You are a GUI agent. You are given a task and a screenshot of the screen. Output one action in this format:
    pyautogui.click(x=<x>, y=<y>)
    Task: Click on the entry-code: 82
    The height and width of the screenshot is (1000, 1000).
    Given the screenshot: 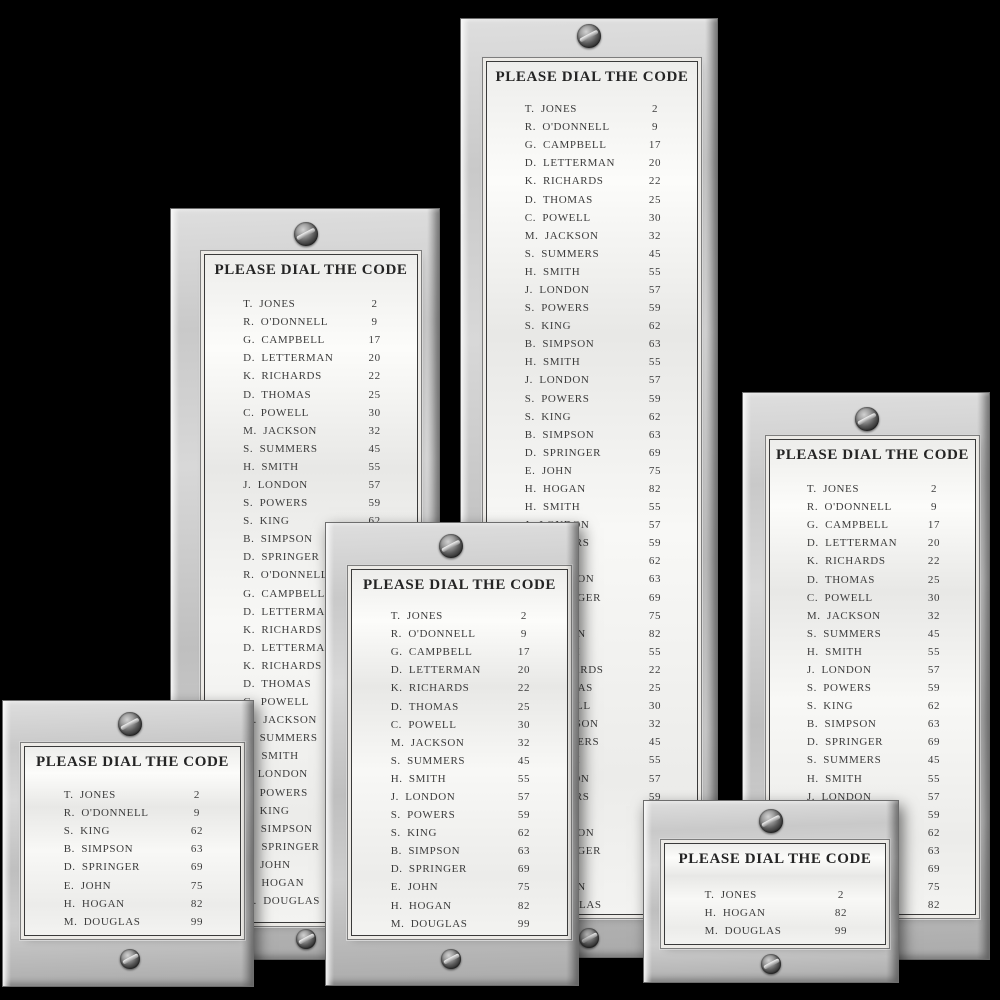 What is the action you would take?
    pyautogui.click(x=655, y=489)
    